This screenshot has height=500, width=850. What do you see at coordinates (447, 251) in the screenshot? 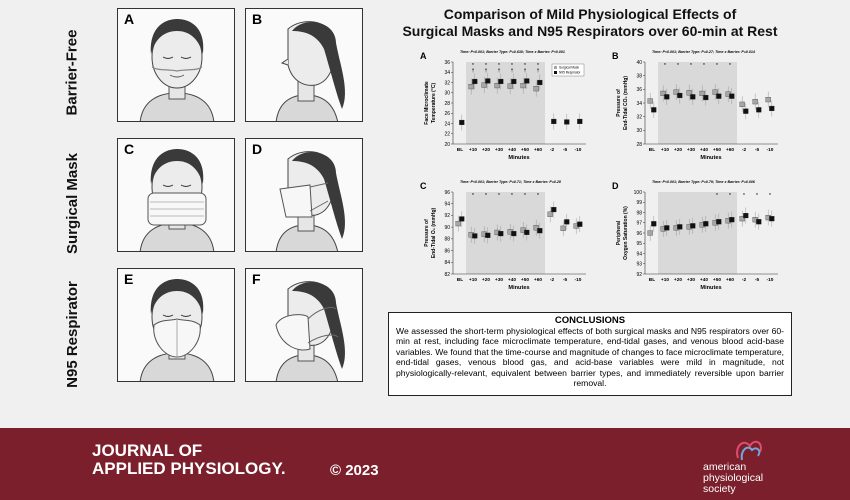
I see `y-tick-label: 86` at bounding box center [447, 251].